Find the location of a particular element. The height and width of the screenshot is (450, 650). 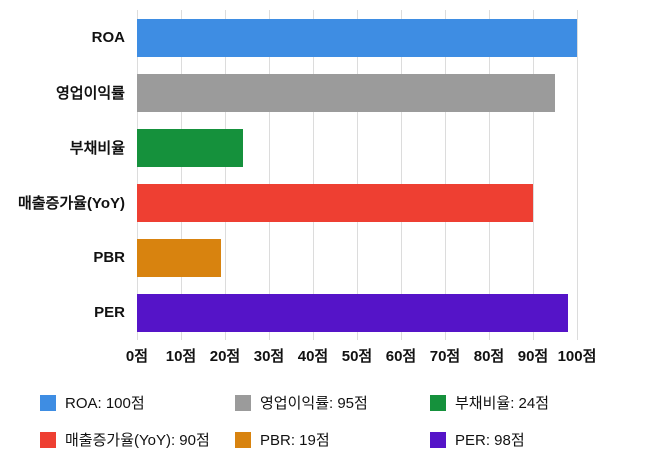

x-tick-label: 20점 is located at coordinates (225, 356).